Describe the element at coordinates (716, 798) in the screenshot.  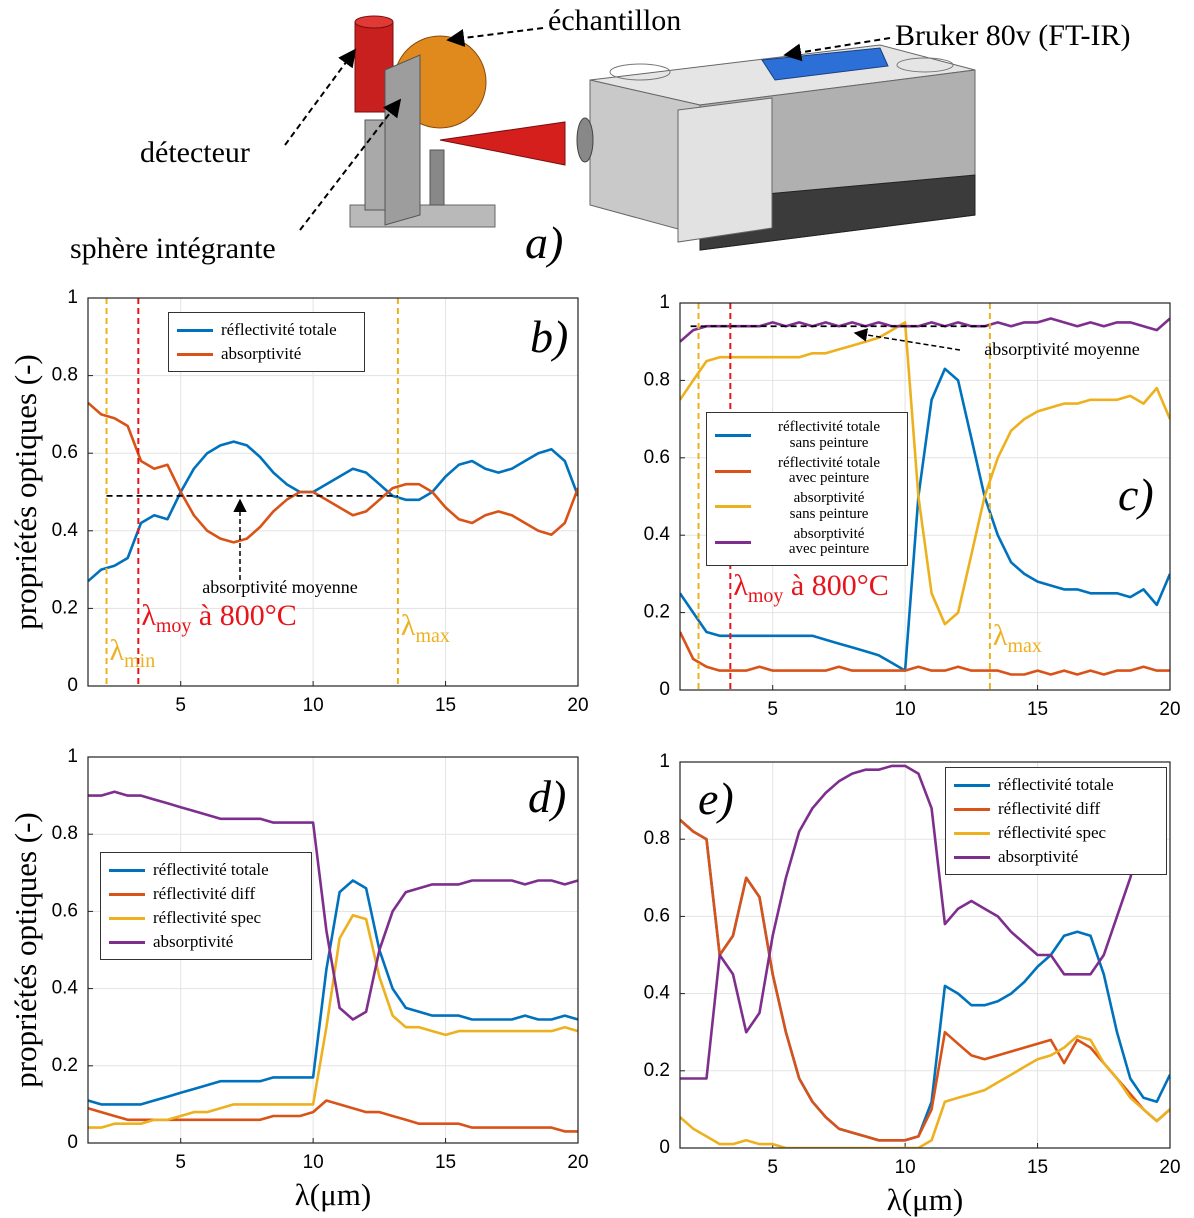
I see `panel-label: e)` at that location.